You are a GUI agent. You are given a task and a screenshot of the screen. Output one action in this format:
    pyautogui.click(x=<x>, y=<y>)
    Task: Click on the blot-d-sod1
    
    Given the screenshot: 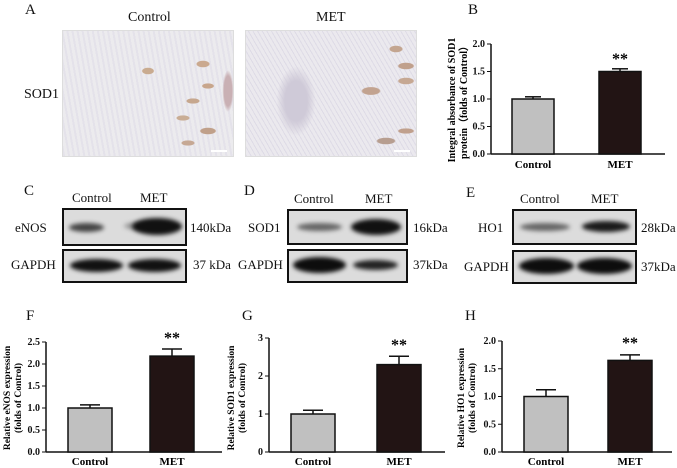 What is the action you would take?
    pyautogui.click(x=347, y=227)
    